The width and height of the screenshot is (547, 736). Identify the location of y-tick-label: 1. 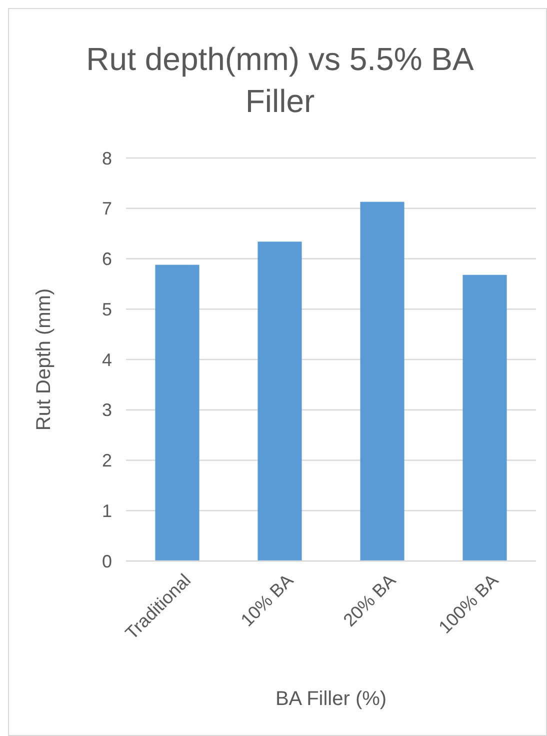
(107, 510).